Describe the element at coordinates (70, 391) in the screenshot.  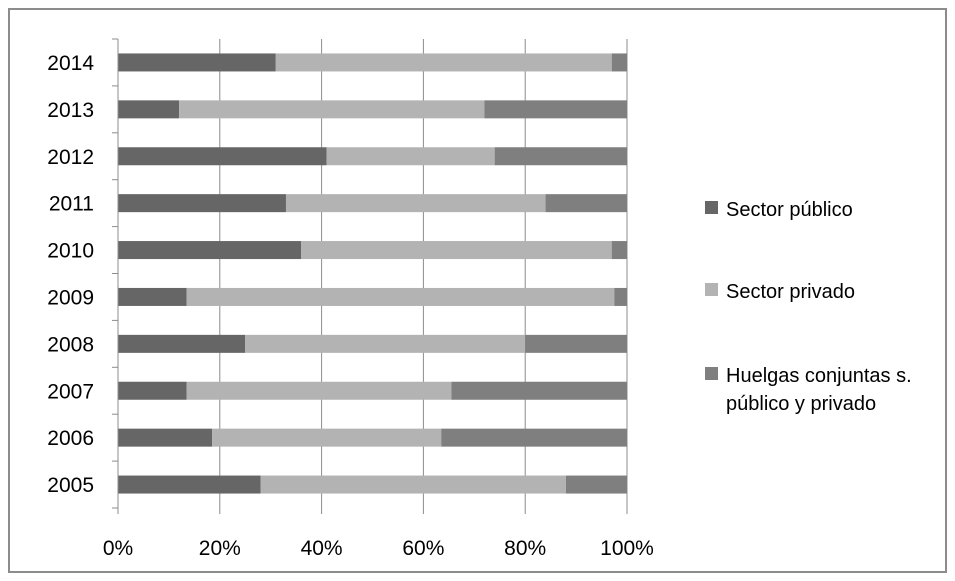
I see `y-tick-label: 2007` at that location.